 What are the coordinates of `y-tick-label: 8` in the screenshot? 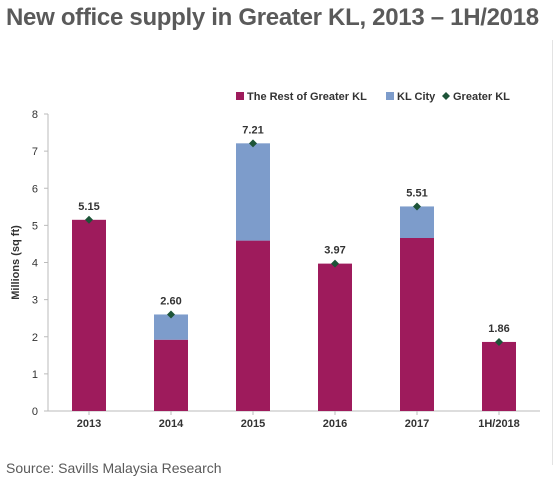 It's located at (35, 115).